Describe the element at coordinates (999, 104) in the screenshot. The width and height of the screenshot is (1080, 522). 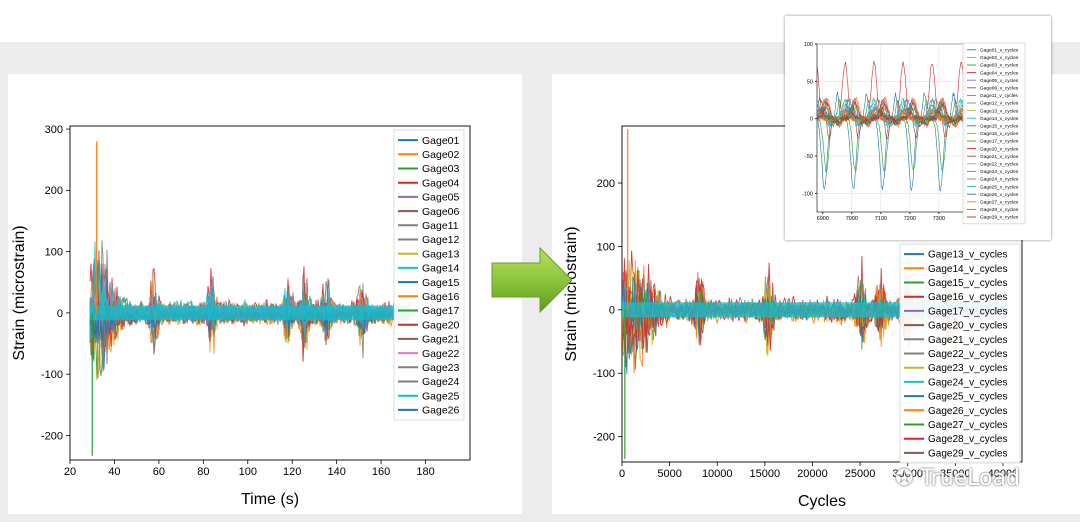
I see `legend-entry: Gage12_v_cycles` at that location.